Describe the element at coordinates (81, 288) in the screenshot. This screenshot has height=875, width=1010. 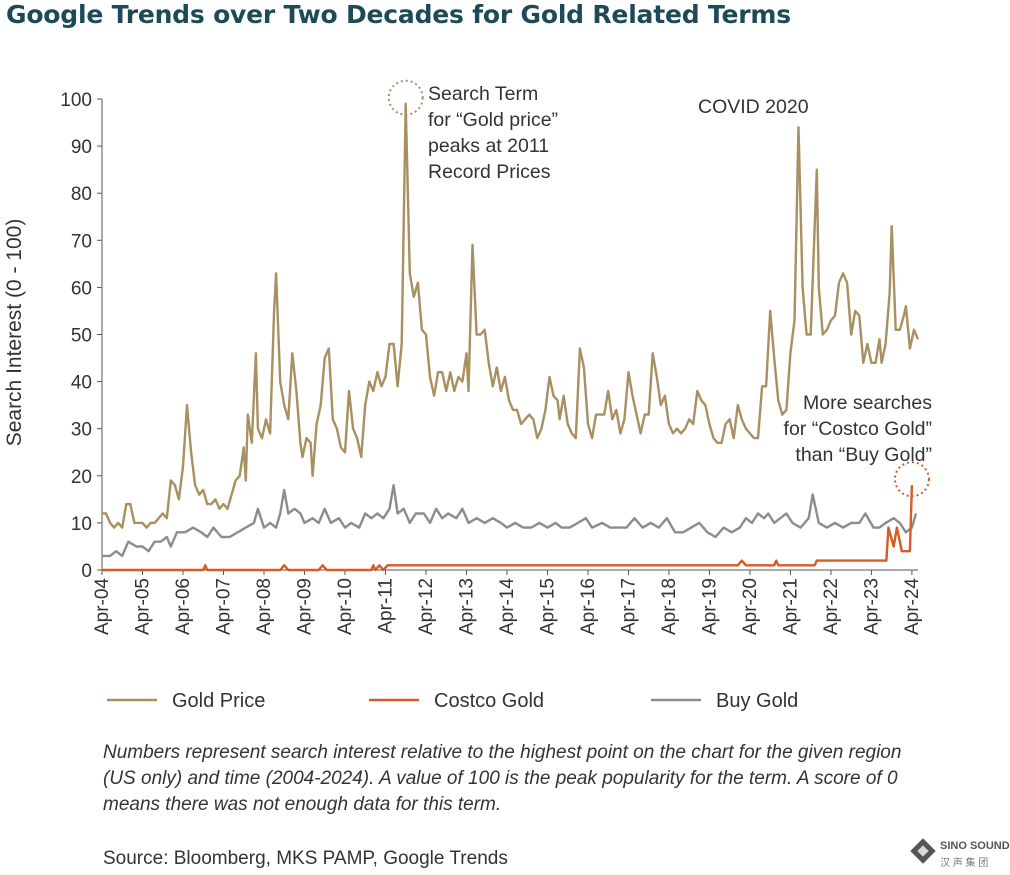
I see `y-tick-label: 60` at that location.